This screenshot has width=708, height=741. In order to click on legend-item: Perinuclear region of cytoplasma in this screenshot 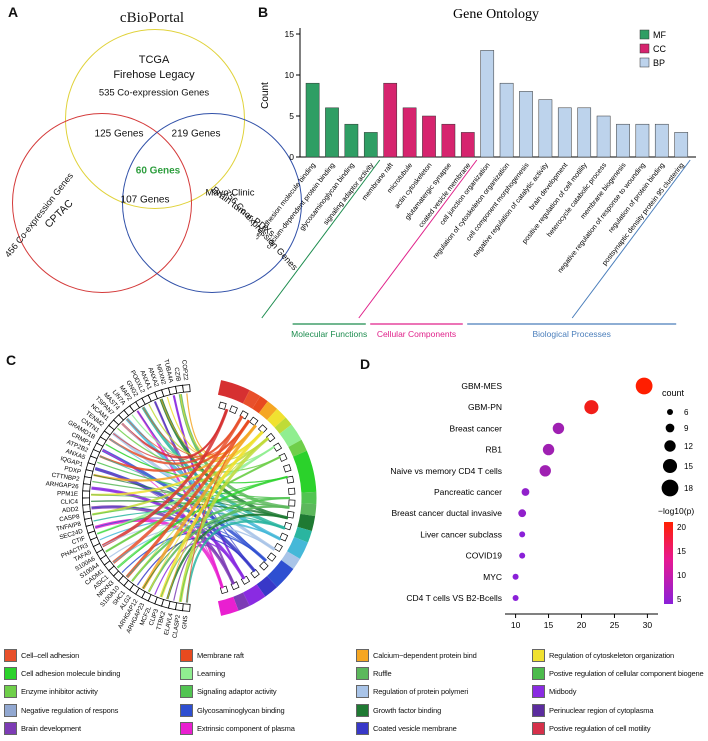, I will do `click(593, 710)`.